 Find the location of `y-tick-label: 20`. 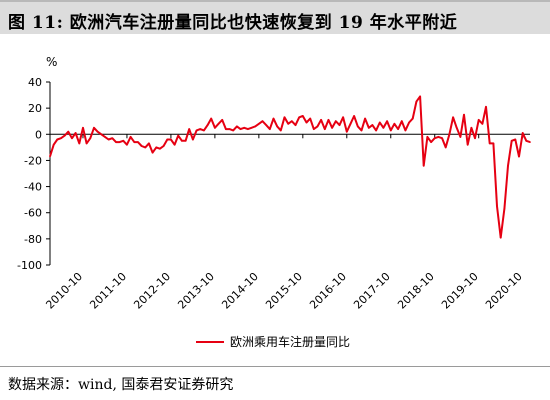

y-tick-label: 20 is located at coordinates (35, 108).